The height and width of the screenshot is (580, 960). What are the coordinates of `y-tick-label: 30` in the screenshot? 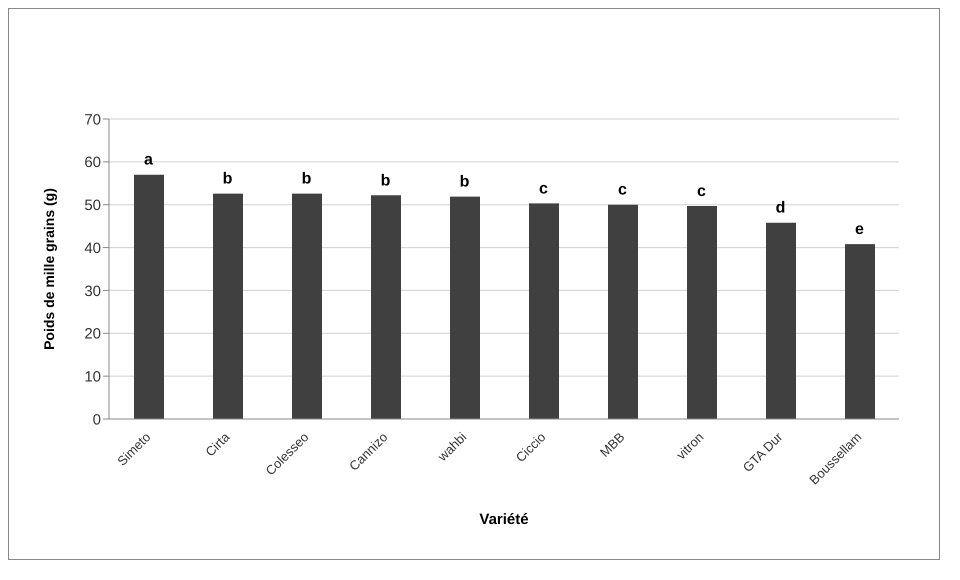 It's located at (92, 291).